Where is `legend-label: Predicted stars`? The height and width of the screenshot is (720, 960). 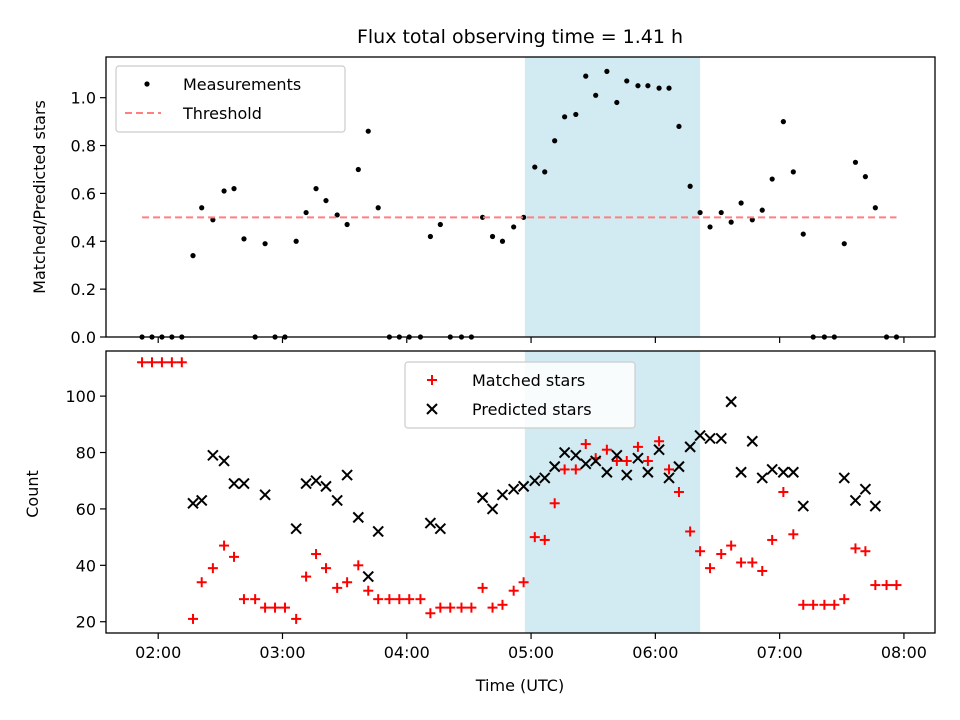
legend-label: Predicted stars is located at coordinates (532, 409).